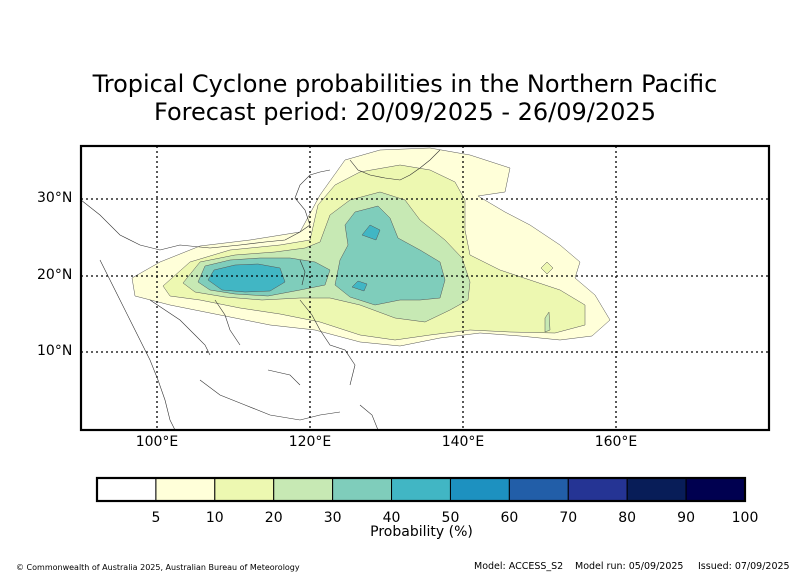 The image size is (810, 576). What do you see at coordinates (686, 518) in the screenshot?
I see `colorbar-tick-label: 90` at bounding box center [686, 518].